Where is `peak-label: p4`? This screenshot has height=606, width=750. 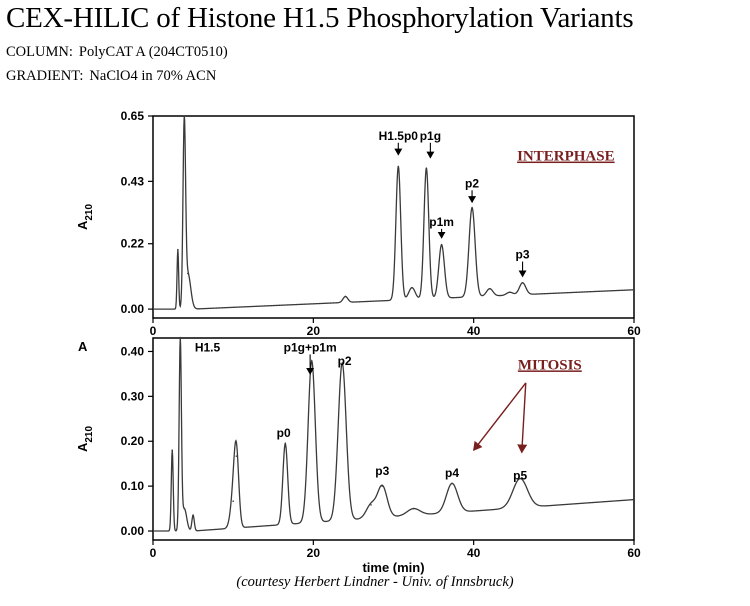
peak-label: p4 is located at coordinates (452, 473).